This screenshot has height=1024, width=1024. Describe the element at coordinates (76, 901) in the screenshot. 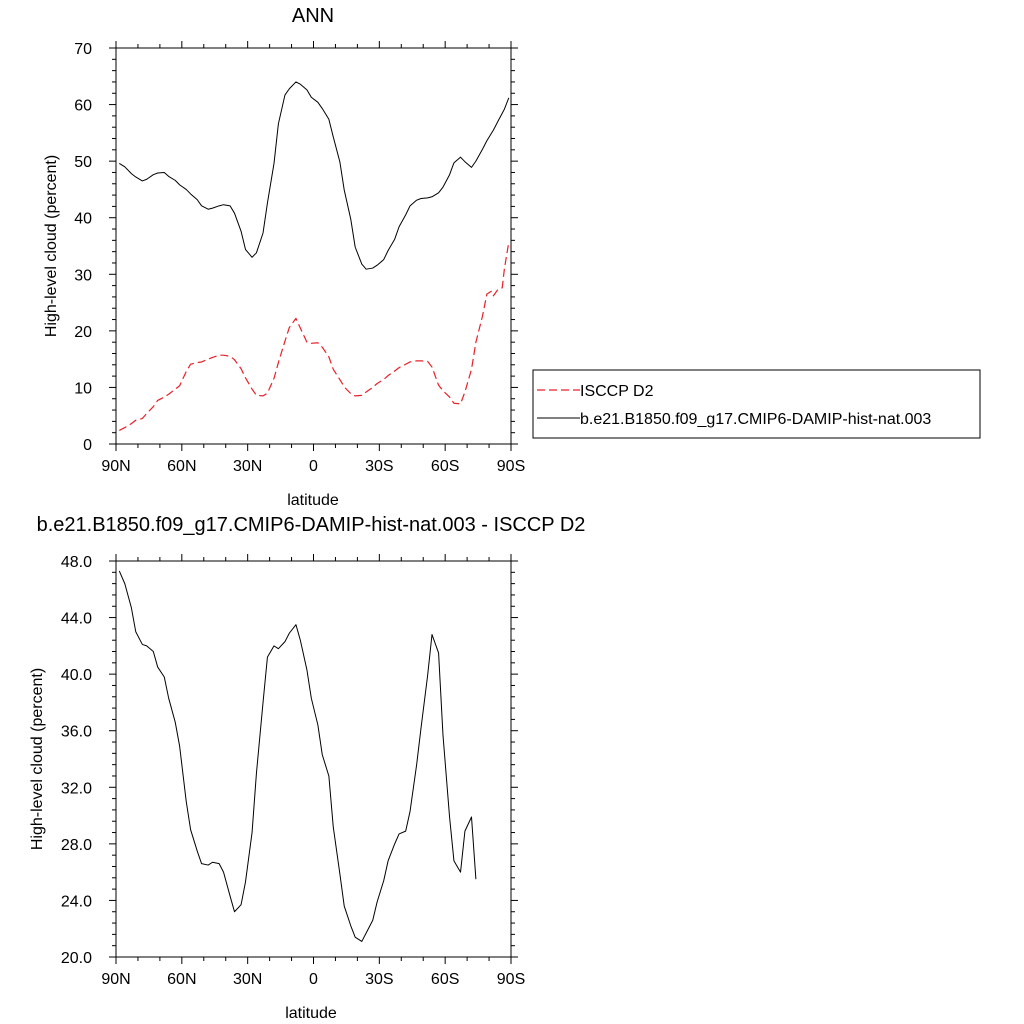

I see `y-tick-label: 24.0` at that location.